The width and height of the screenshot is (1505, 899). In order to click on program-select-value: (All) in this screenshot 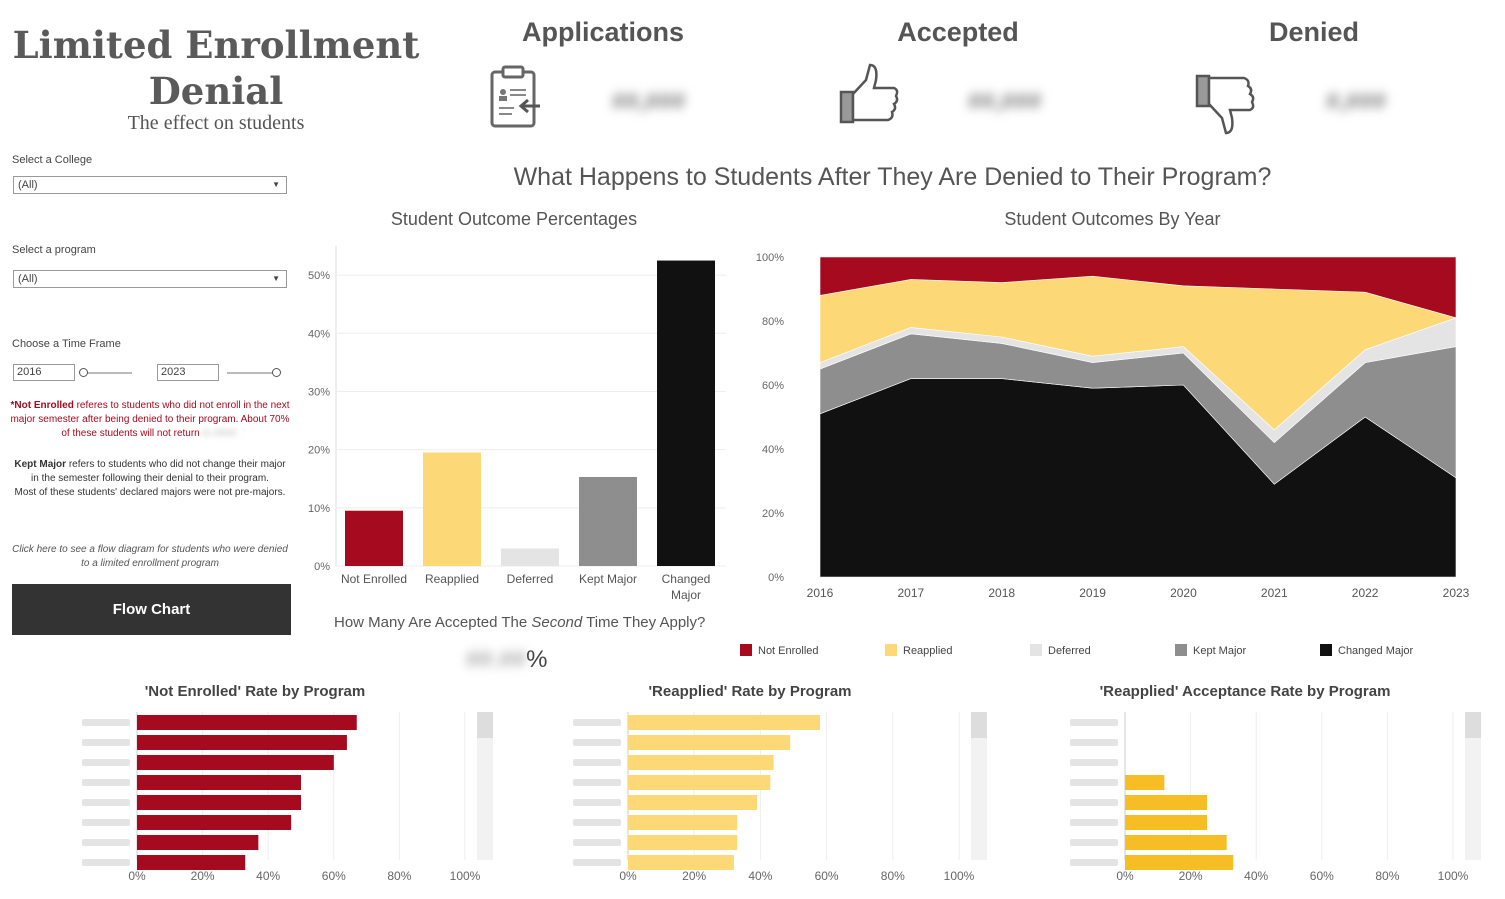, I will do `click(28, 279)`.